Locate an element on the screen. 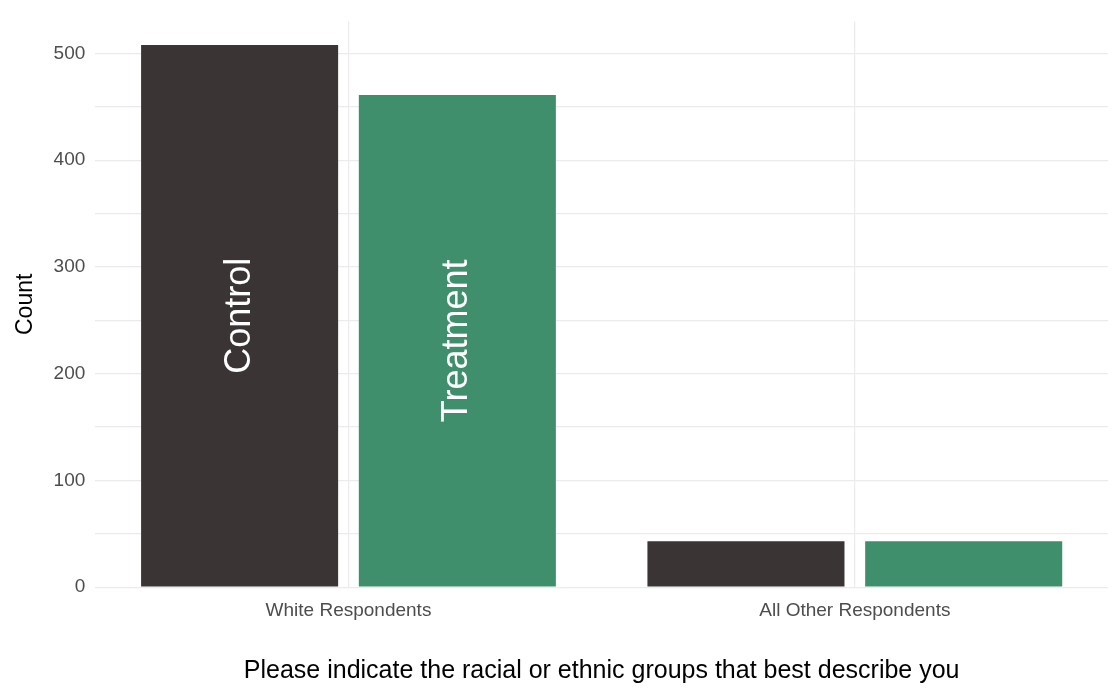 The image size is (1112, 700). y-tick-label: 0 is located at coordinates (80, 586).